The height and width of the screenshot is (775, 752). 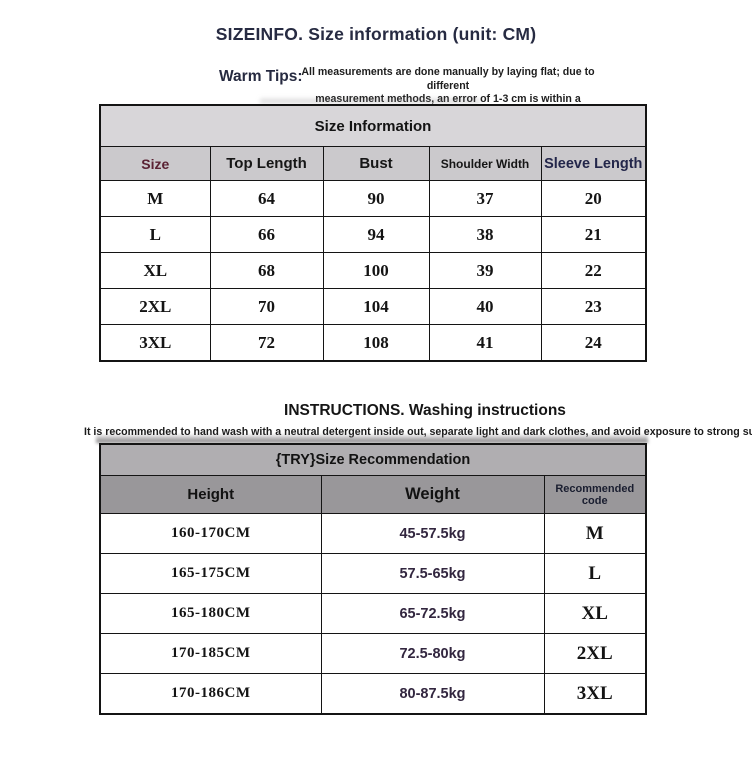 I want to click on table-row: 3XL 72 108 41 24, so click(x=373, y=343).